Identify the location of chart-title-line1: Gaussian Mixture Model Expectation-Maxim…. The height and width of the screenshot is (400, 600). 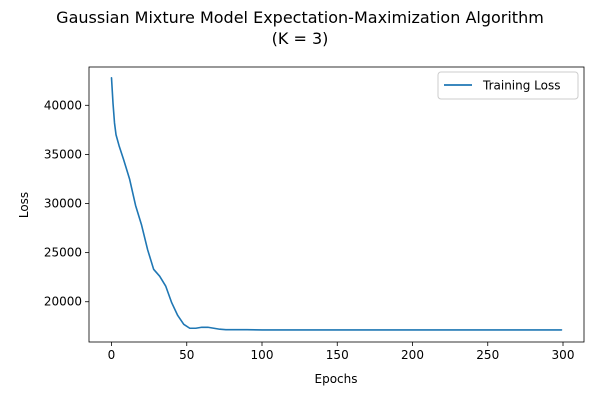
(300, 17).